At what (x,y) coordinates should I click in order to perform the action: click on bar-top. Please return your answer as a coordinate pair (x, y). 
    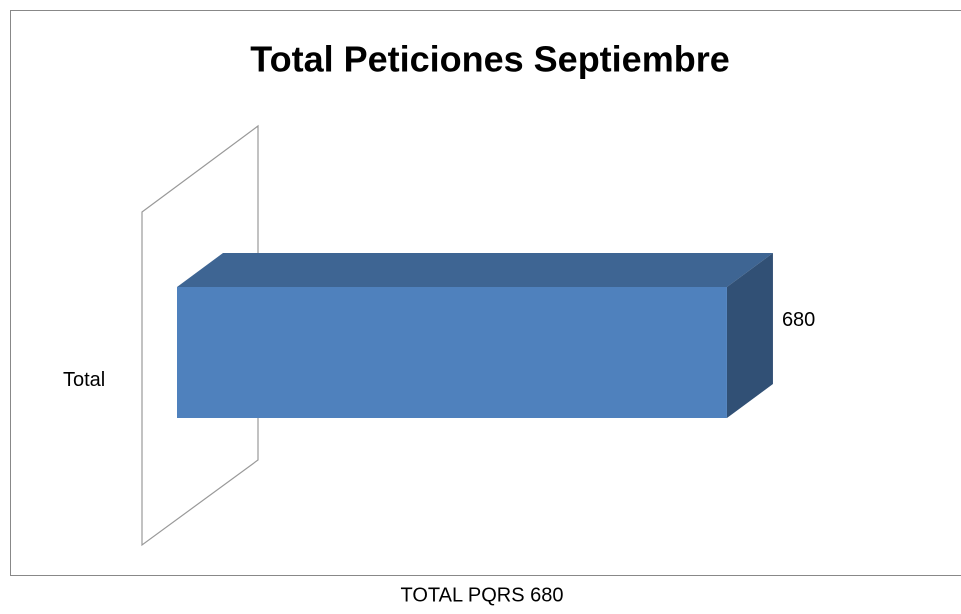
    Looking at the image, I should click on (475, 270).